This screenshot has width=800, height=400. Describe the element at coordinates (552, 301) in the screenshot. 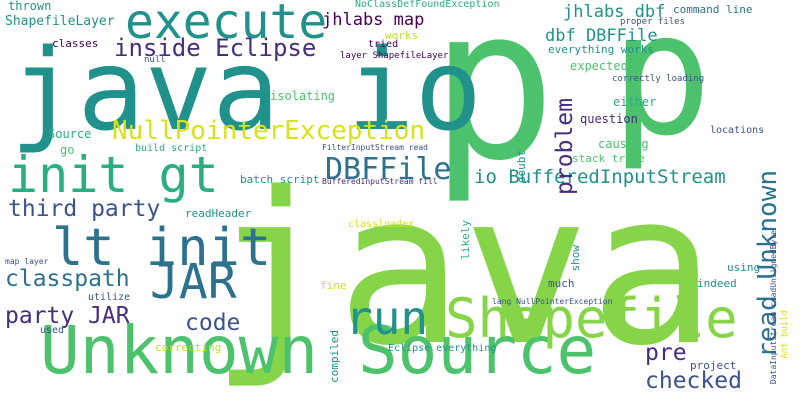

I see `word-lang-nullpointerexception-67: lang NullPointerException` at that location.